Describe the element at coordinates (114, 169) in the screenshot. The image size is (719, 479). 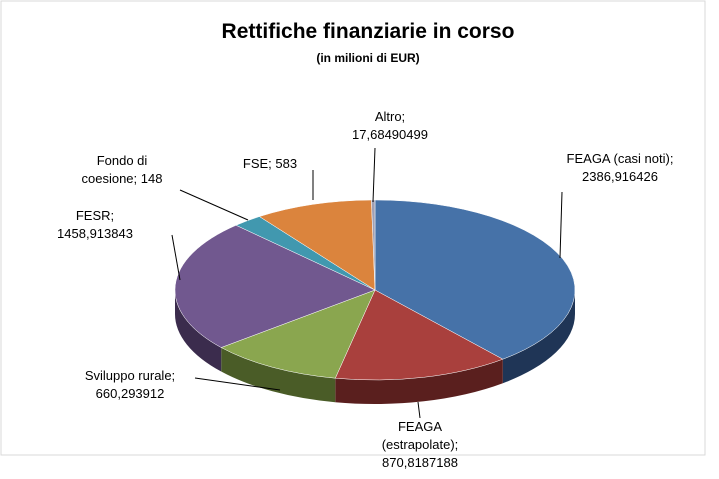
I see `label-part: Fondo di coesione` at that location.